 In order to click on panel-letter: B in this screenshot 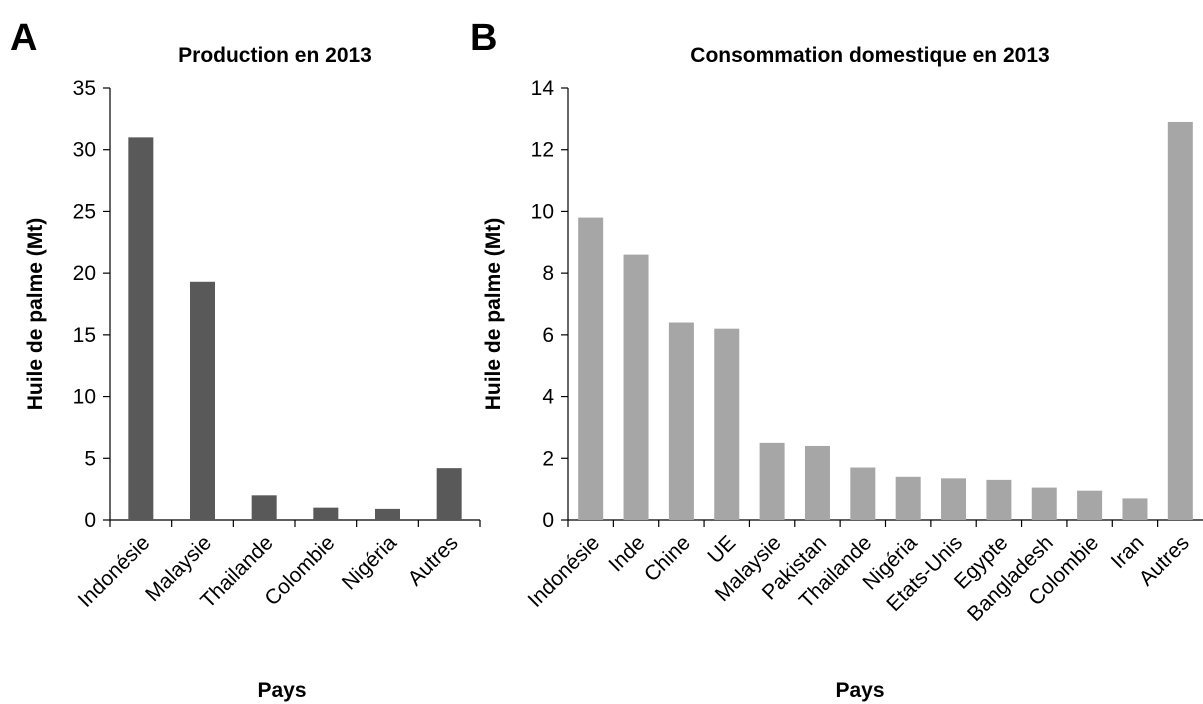, I will do `click(483, 38)`.